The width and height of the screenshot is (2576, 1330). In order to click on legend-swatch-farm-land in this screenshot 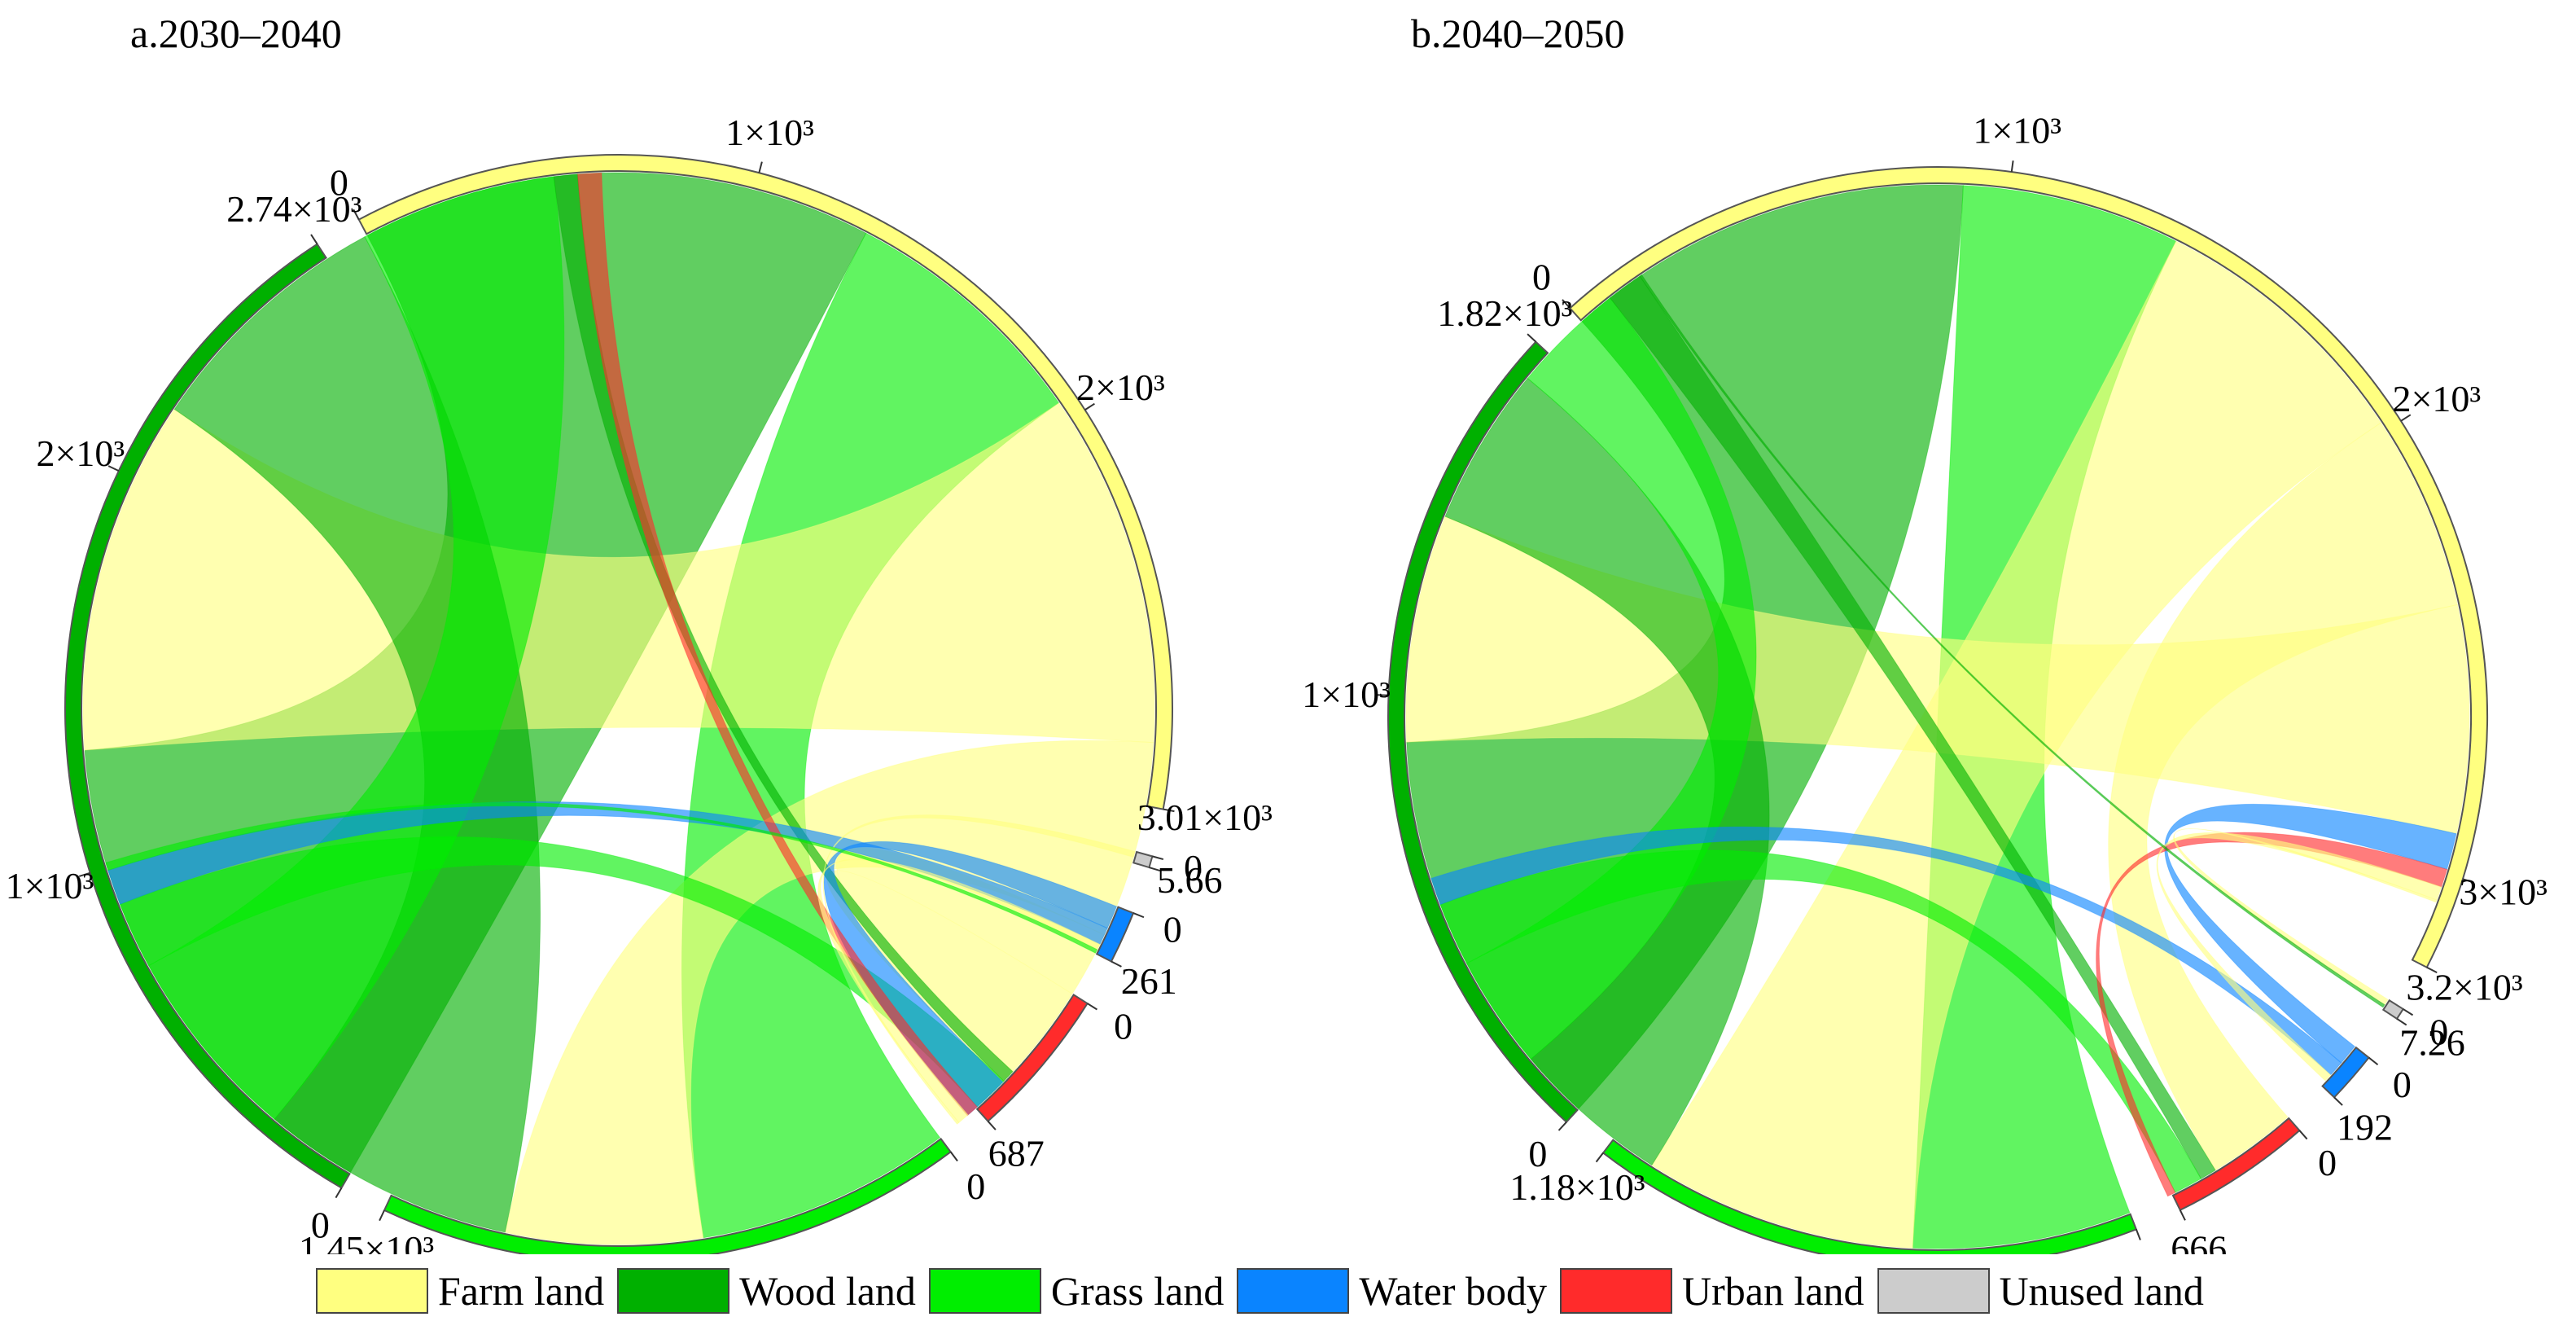, I will do `click(372, 1291)`.